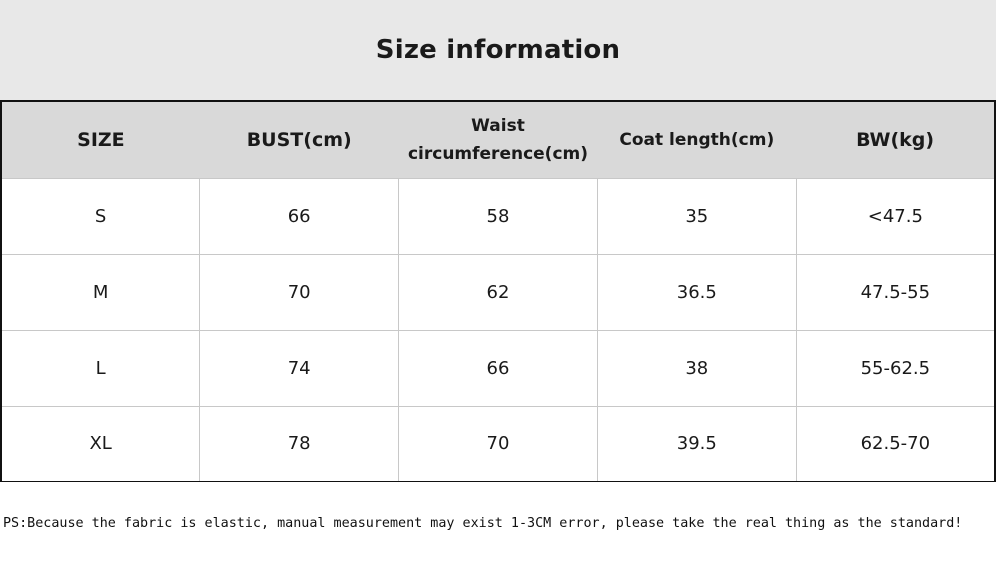  Describe the element at coordinates (895, 139) in the screenshot. I see `header-body-weight: BW(kg)` at that location.